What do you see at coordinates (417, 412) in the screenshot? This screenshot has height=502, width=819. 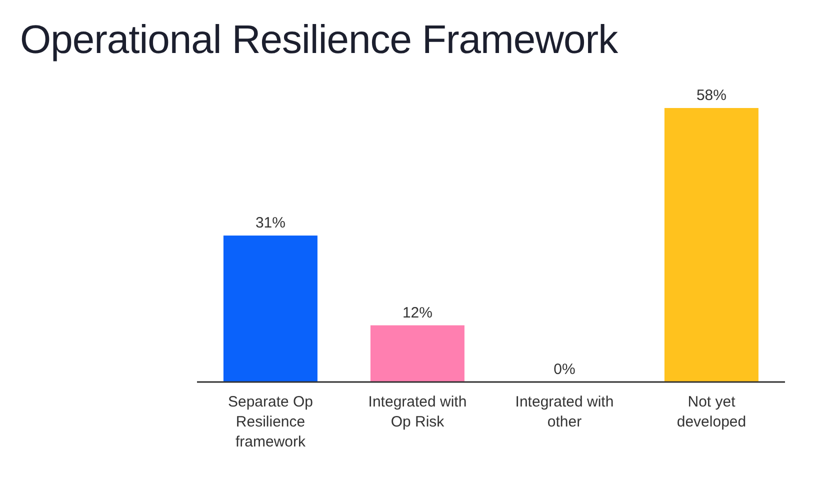 I see `x-tick-label: Integrated with Op Risk` at bounding box center [417, 412].